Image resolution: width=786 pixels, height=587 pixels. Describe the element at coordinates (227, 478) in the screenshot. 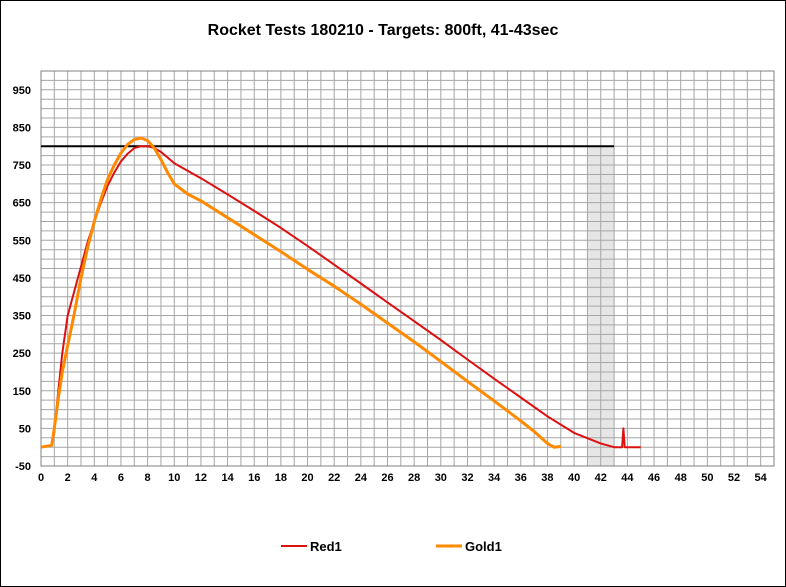

I see `x-tick-label: 14` at that location.